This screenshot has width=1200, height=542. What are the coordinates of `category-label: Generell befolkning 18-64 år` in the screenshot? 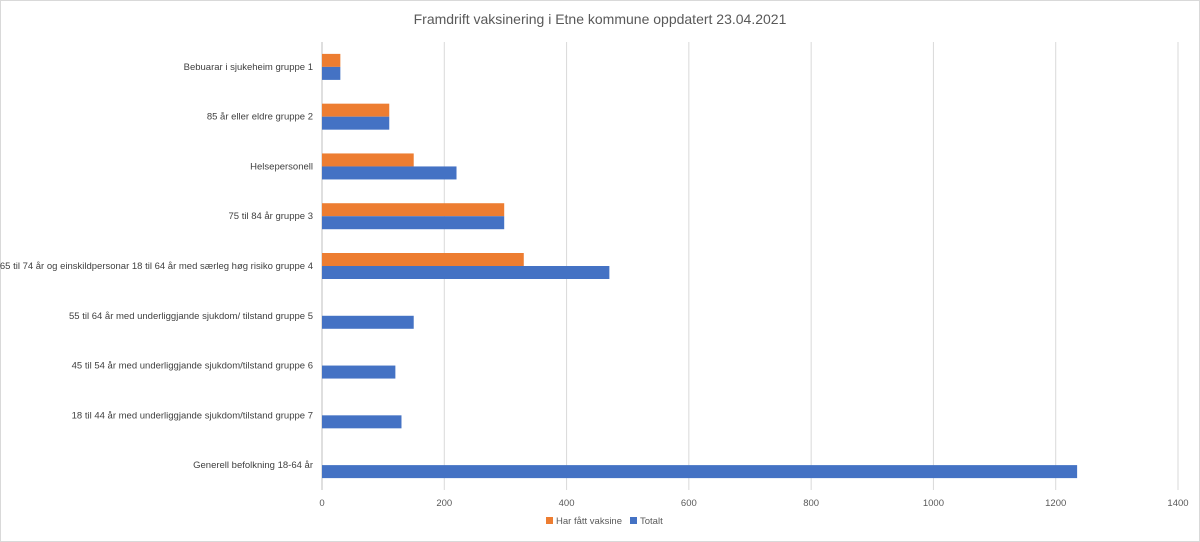 It's located at (253, 465).